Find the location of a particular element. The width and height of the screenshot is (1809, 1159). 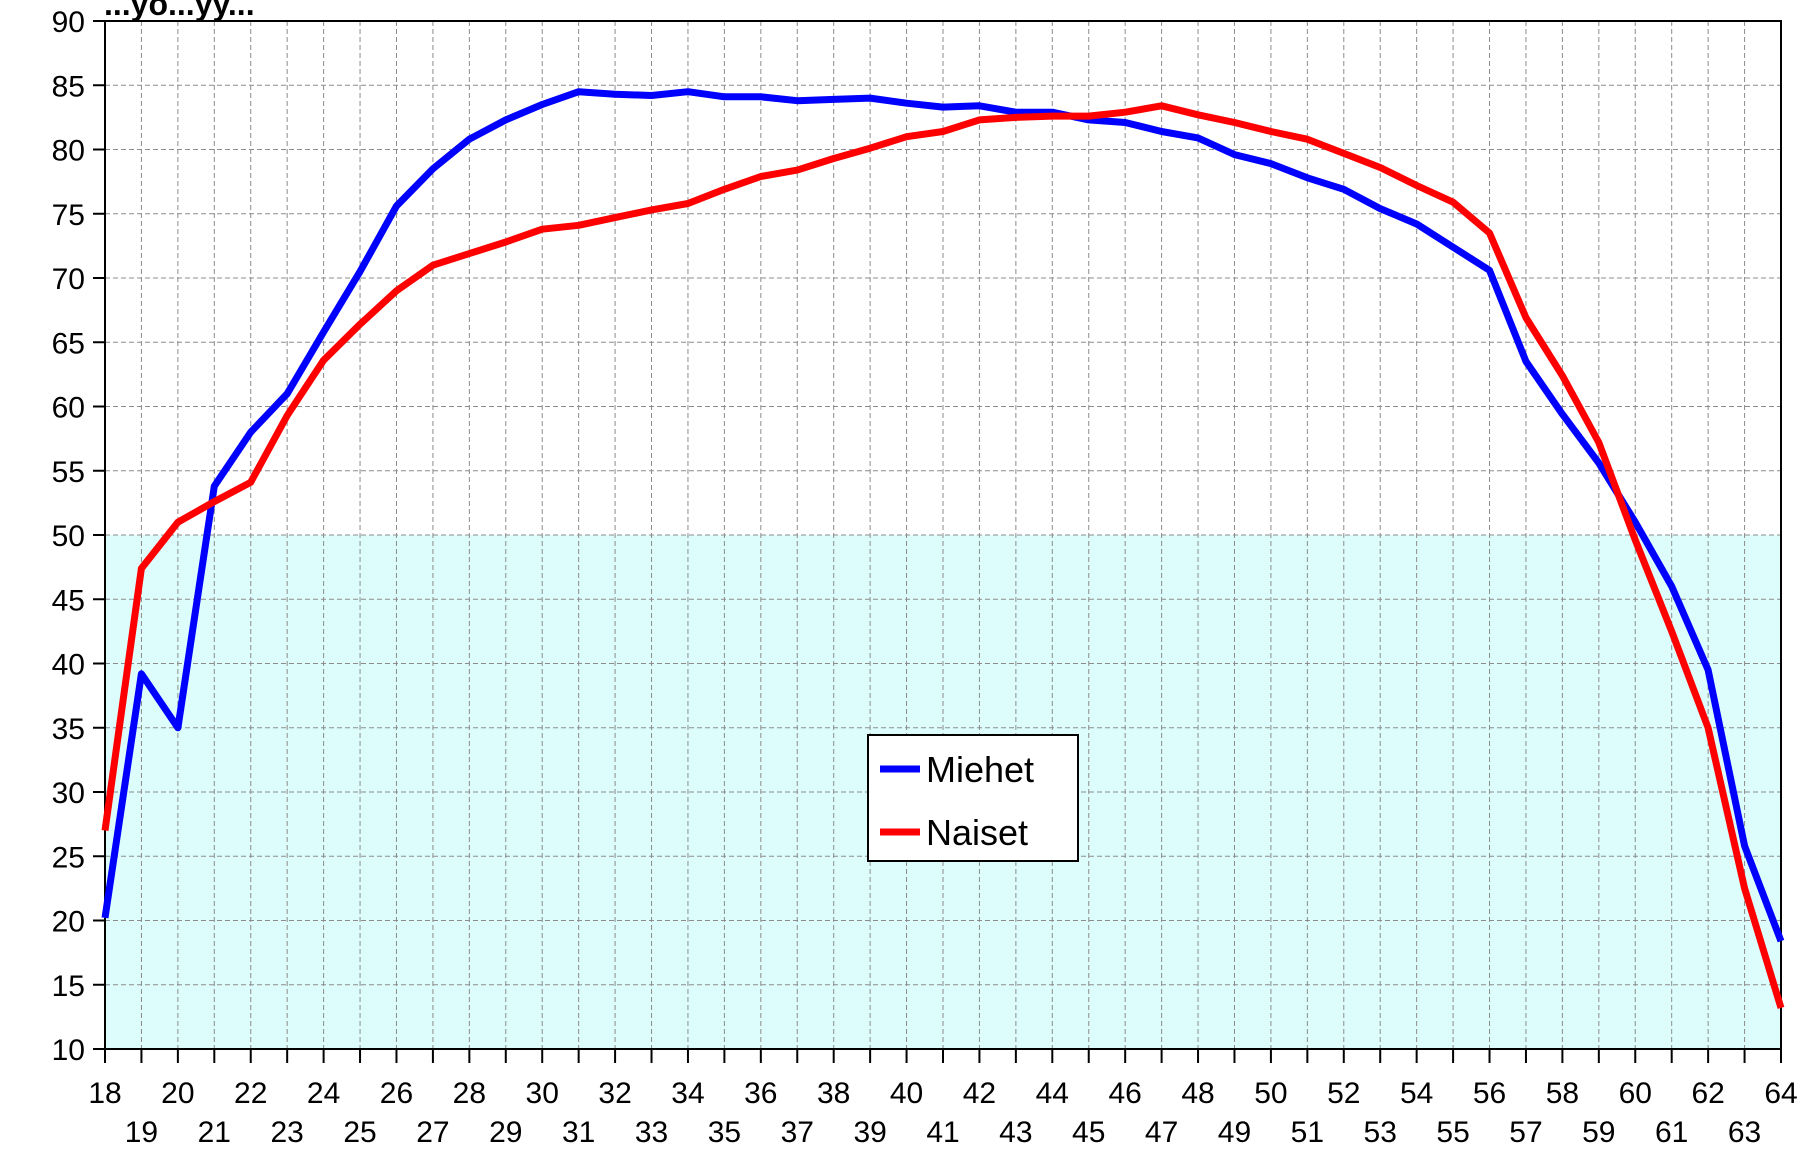

y-tick-label: 45 is located at coordinates (68, 600).